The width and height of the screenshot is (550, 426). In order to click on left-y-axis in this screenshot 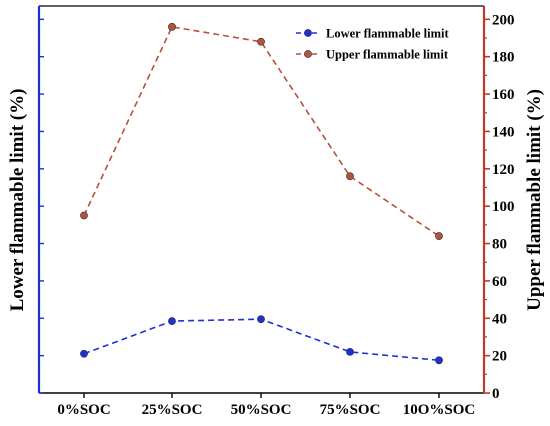, I will do `click(40, 200)`.